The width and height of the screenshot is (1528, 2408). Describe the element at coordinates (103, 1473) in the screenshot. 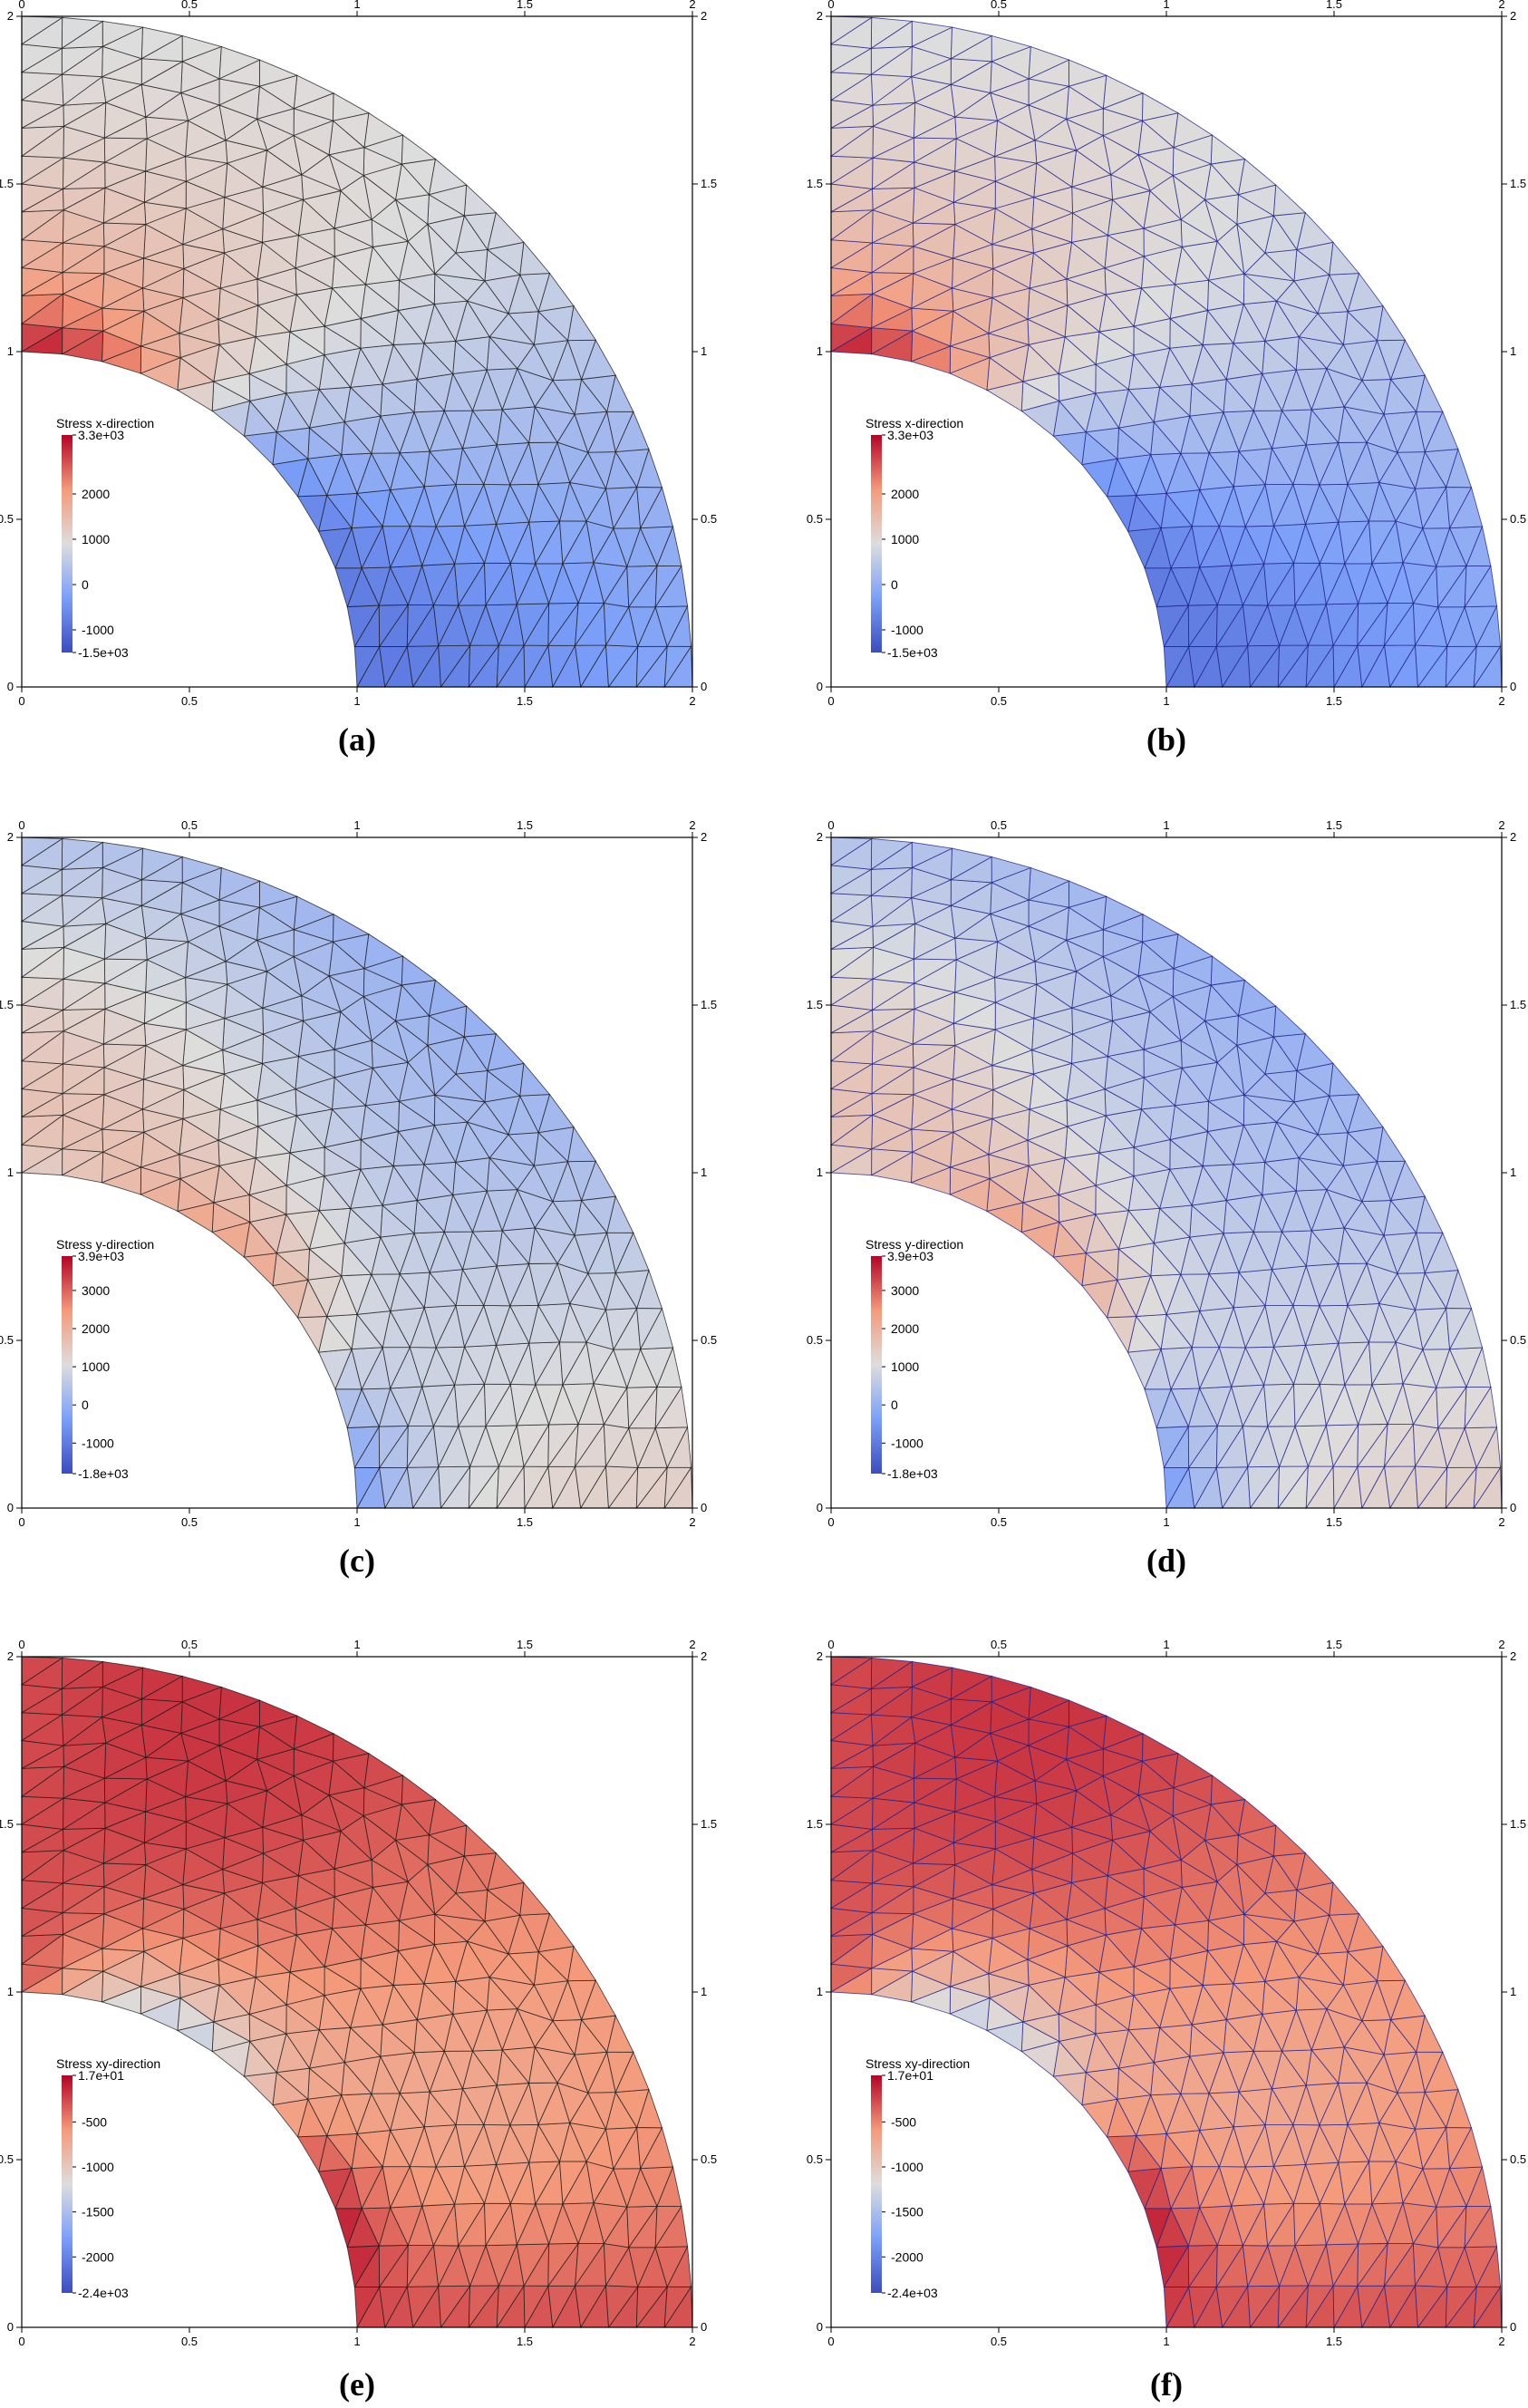

I see `legend-min-label: -1.8e+03` at that location.